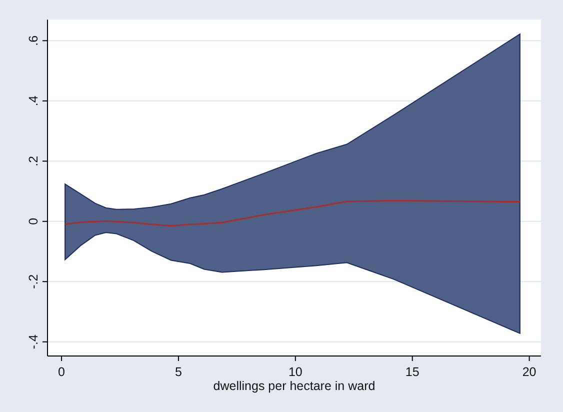  Describe the element at coordinates (33, 161) in the screenshot. I see `y-tick-label: .2` at that location.